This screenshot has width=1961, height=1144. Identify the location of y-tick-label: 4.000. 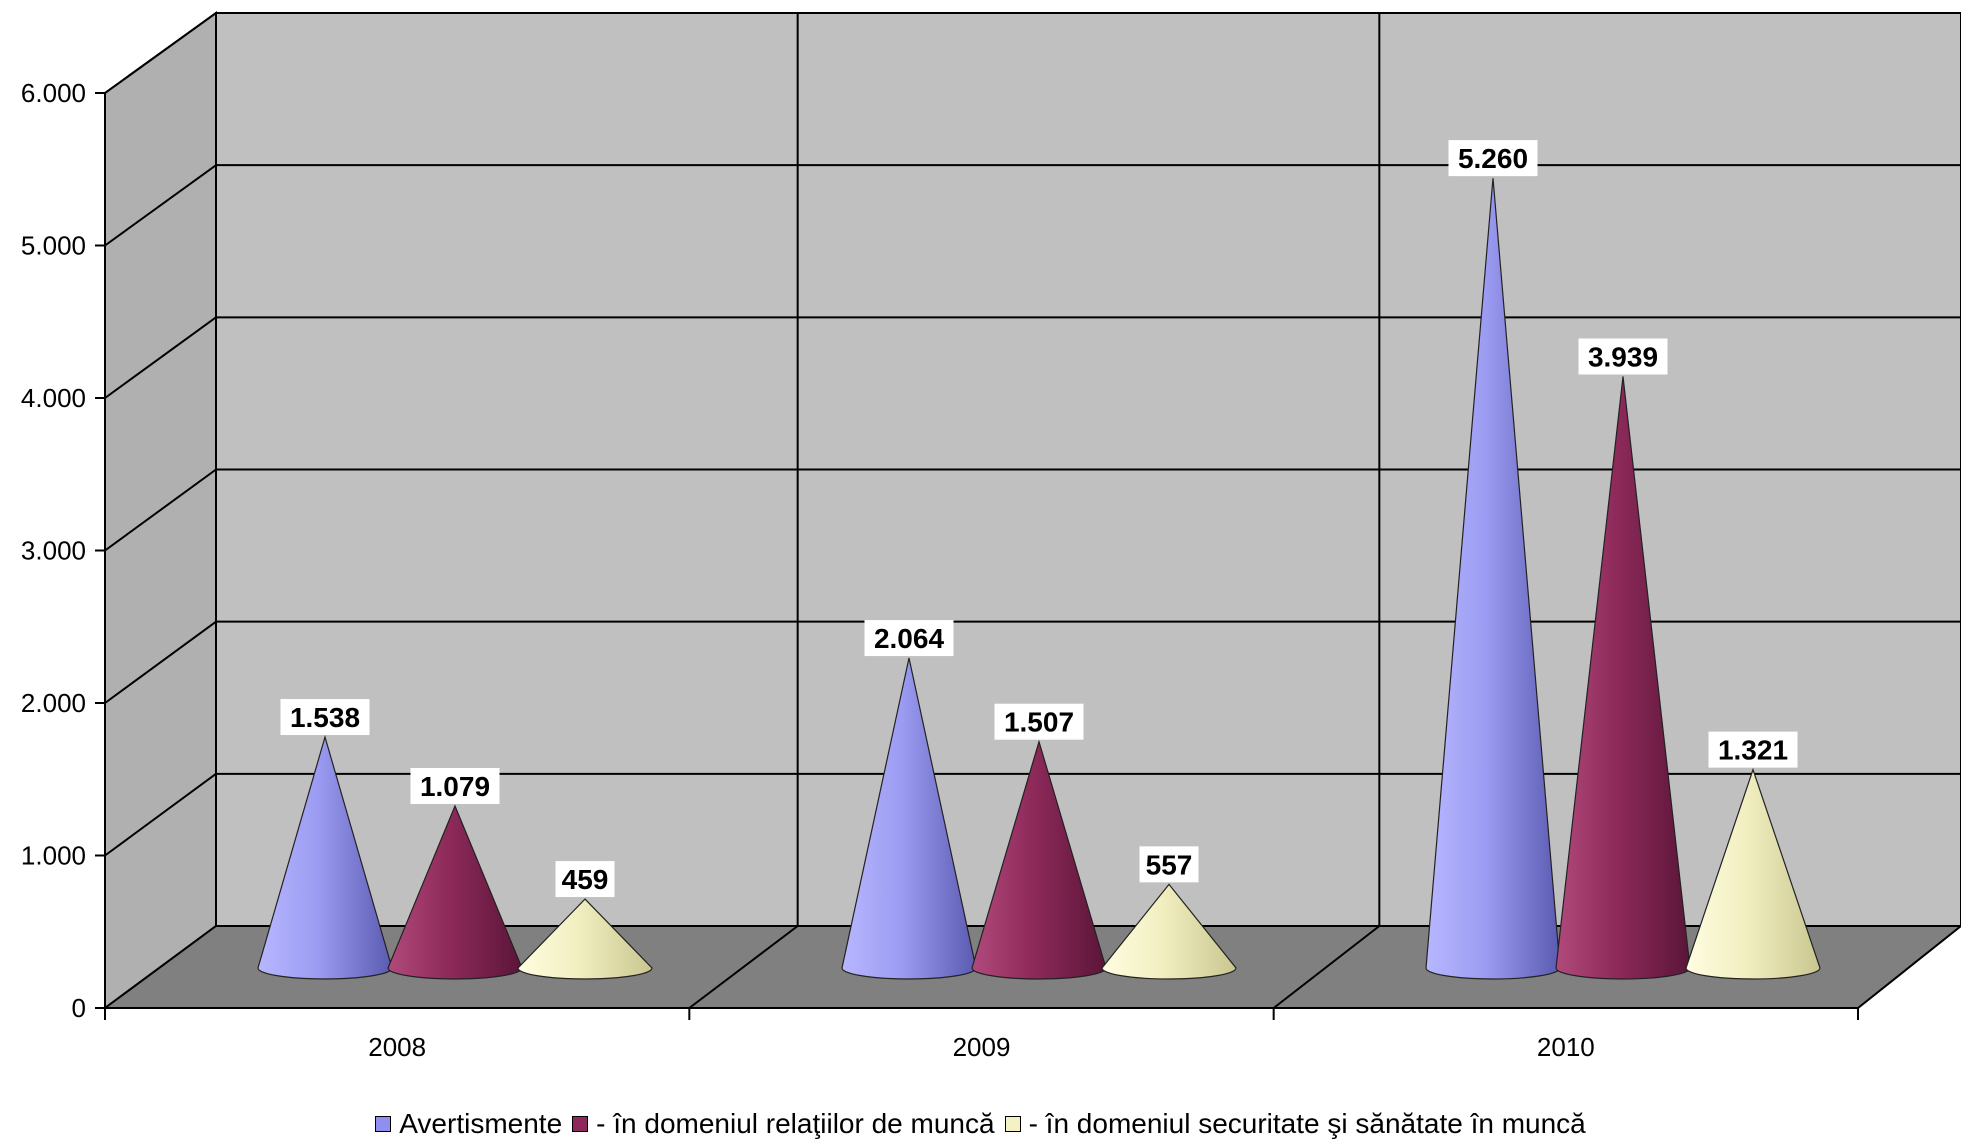
(53, 398).